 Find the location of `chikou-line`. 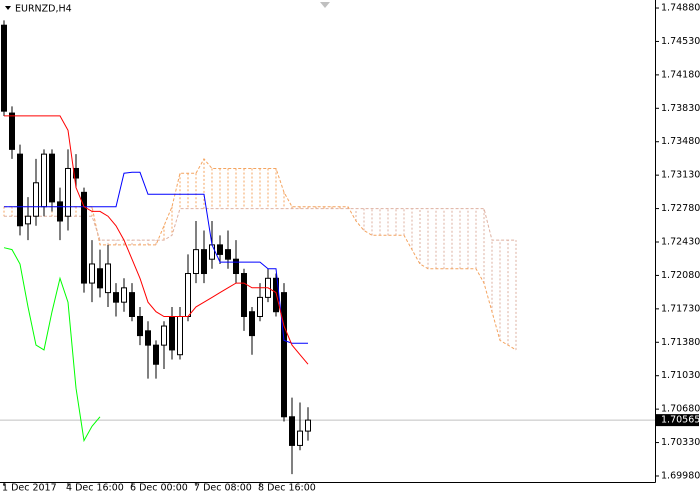

chikou-line is located at coordinates (52, 345).